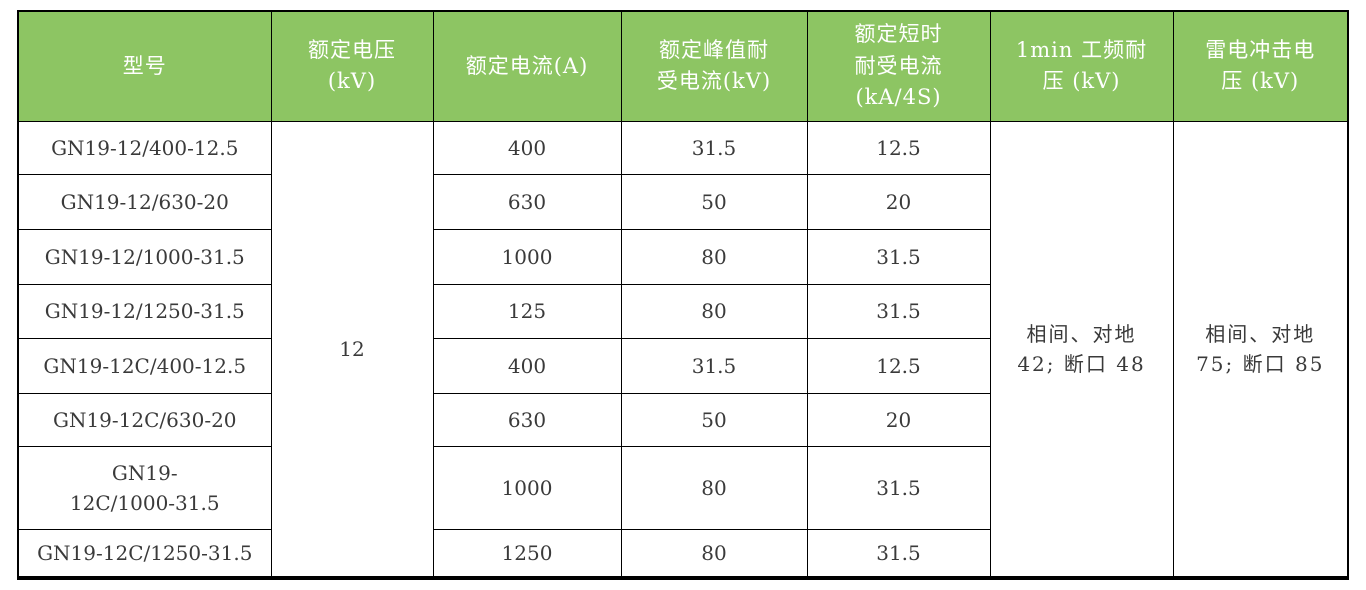 Image resolution: width=1366 pixels, height=590 pixels. What do you see at coordinates (144, 311) in the screenshot?
I see `cell-model: GN19-12/1250-31.5` at bounding box center [144, 311].